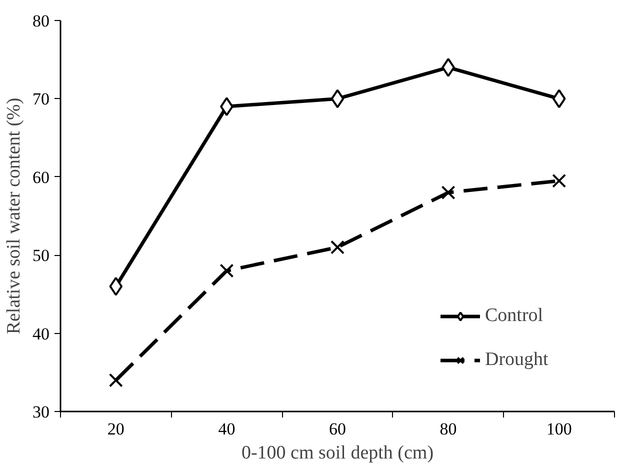  What do you see at coordinates (516, 360) in the screenshot?
I see `legend-label: Drought` at bounding box center [516, 360].